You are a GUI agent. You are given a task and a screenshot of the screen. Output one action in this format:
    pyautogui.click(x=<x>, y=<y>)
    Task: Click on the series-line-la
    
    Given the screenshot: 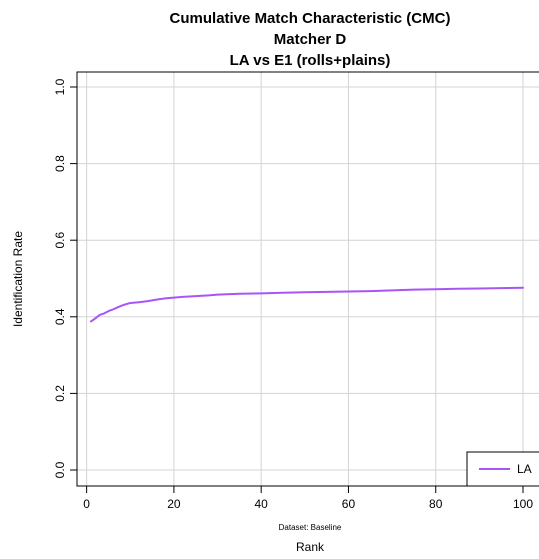 What is the action you would take?
    pyautogui.click(x=307, y=304)
    